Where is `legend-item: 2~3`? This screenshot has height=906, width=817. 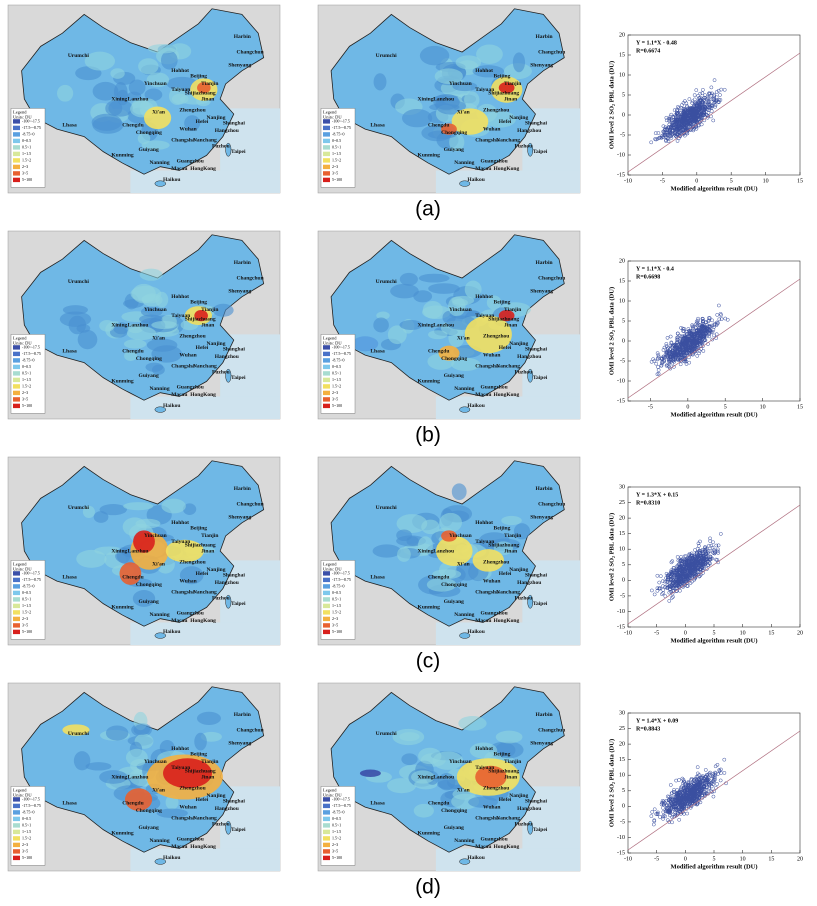
legend-item: 2~3 is located at coordinates (25, 844).